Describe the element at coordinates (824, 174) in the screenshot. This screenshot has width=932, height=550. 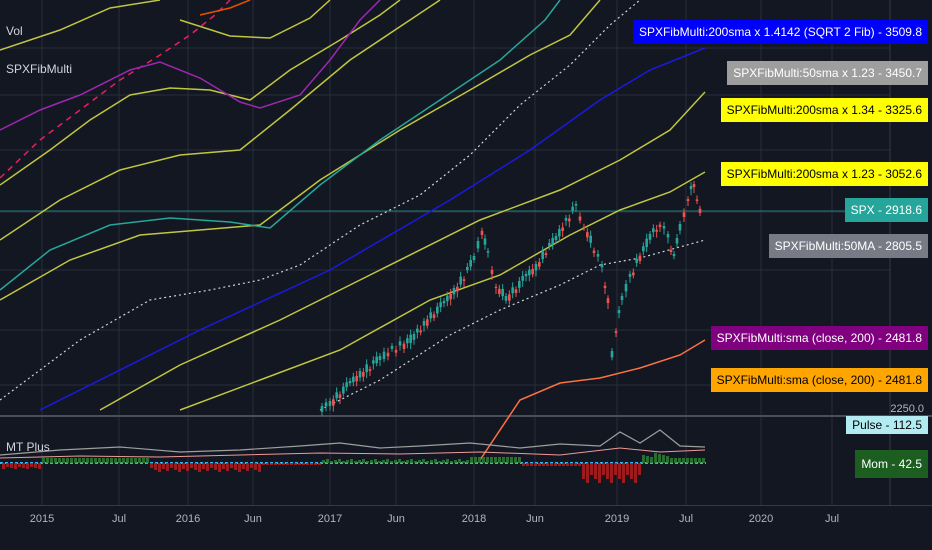
I see `price-label-200sma-1-23: SPXFibMulti:200sma x 1.23 - 3052.6` at that location.